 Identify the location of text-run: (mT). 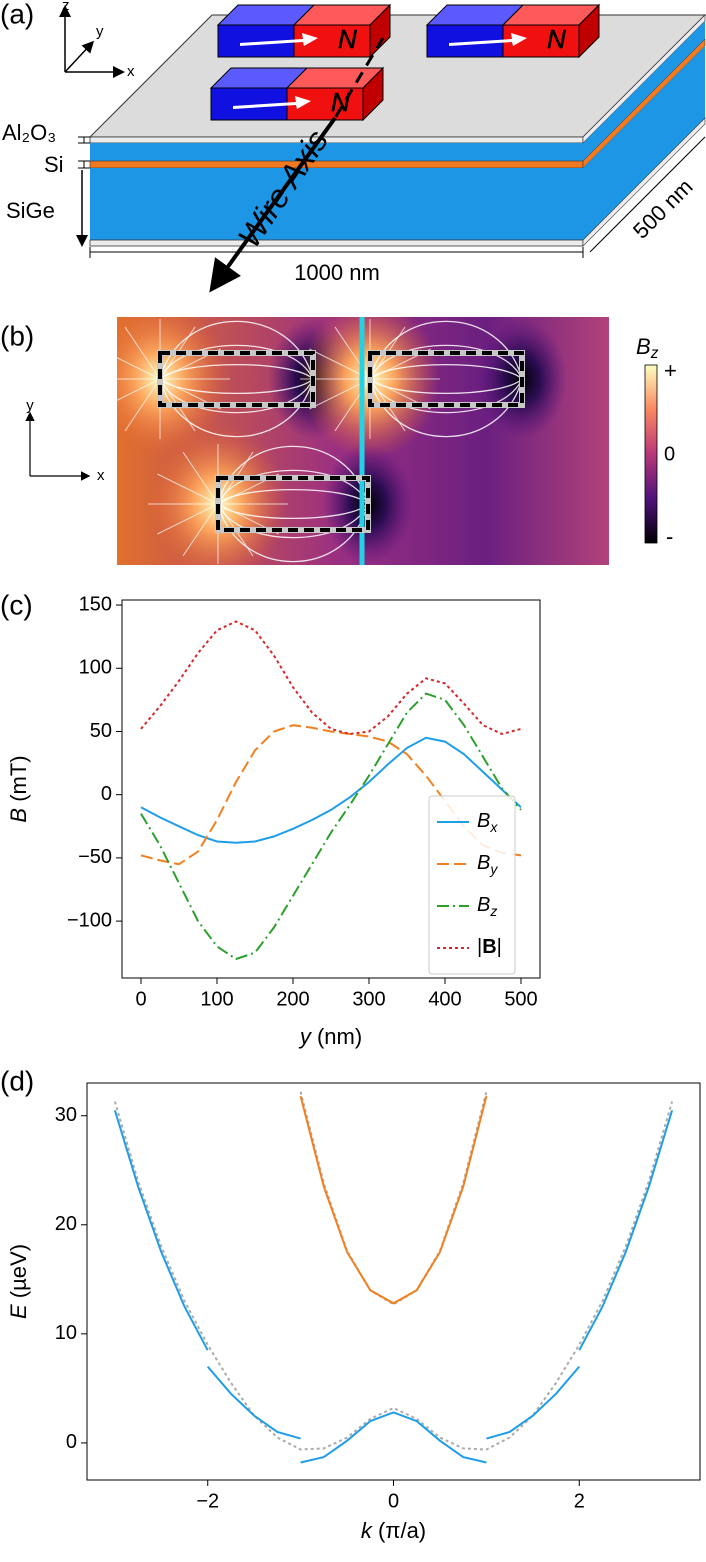
(18, 781).